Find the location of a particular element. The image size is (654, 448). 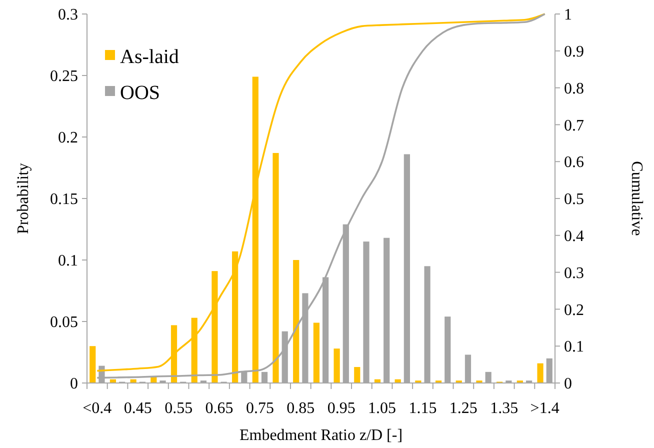

y-tick-label: 0.25 is located at coordinates (64, 77).